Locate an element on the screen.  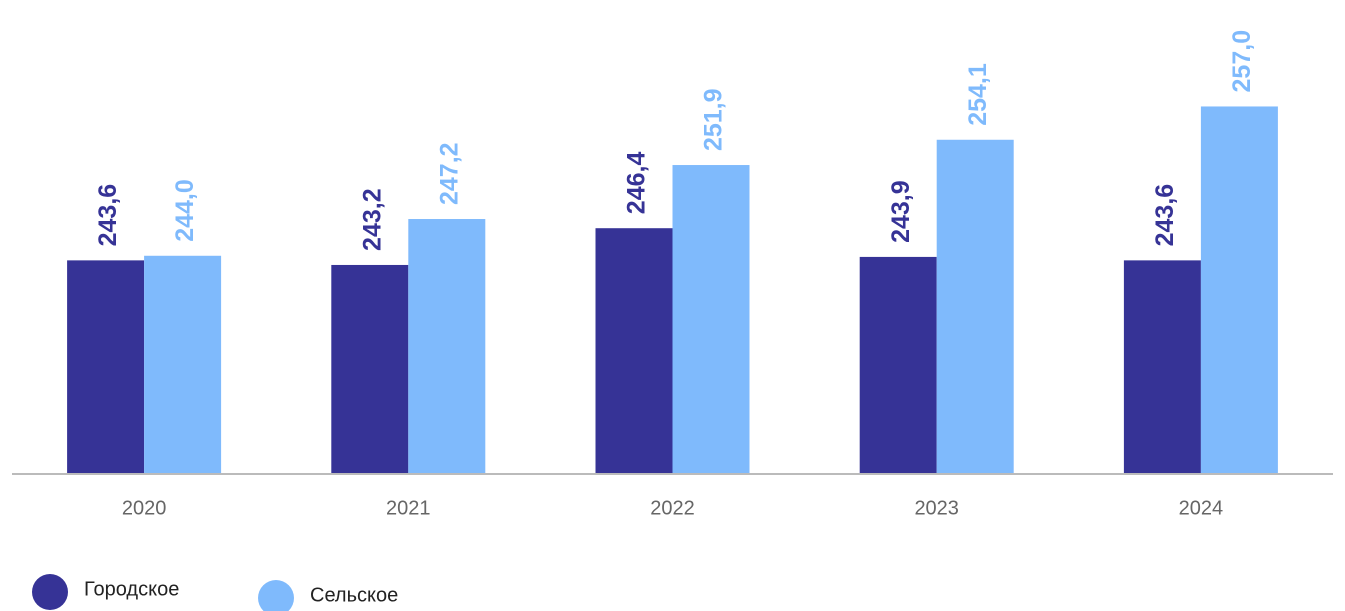
legend-label: Городское is located at coordinates (131, 589).